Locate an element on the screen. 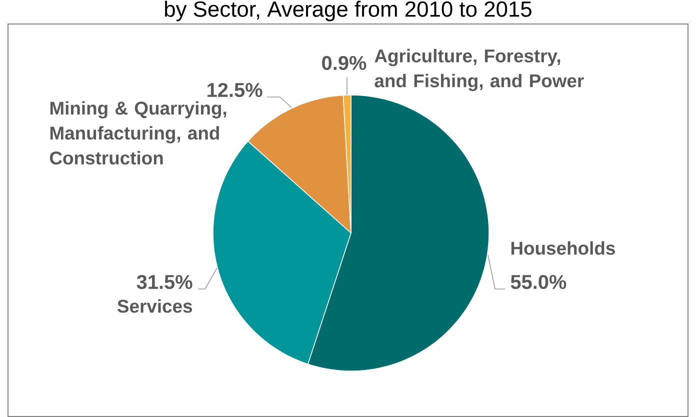 This screenshot has width=696, height=417. data-label: 55.0% is located at coordinates (538, 282).